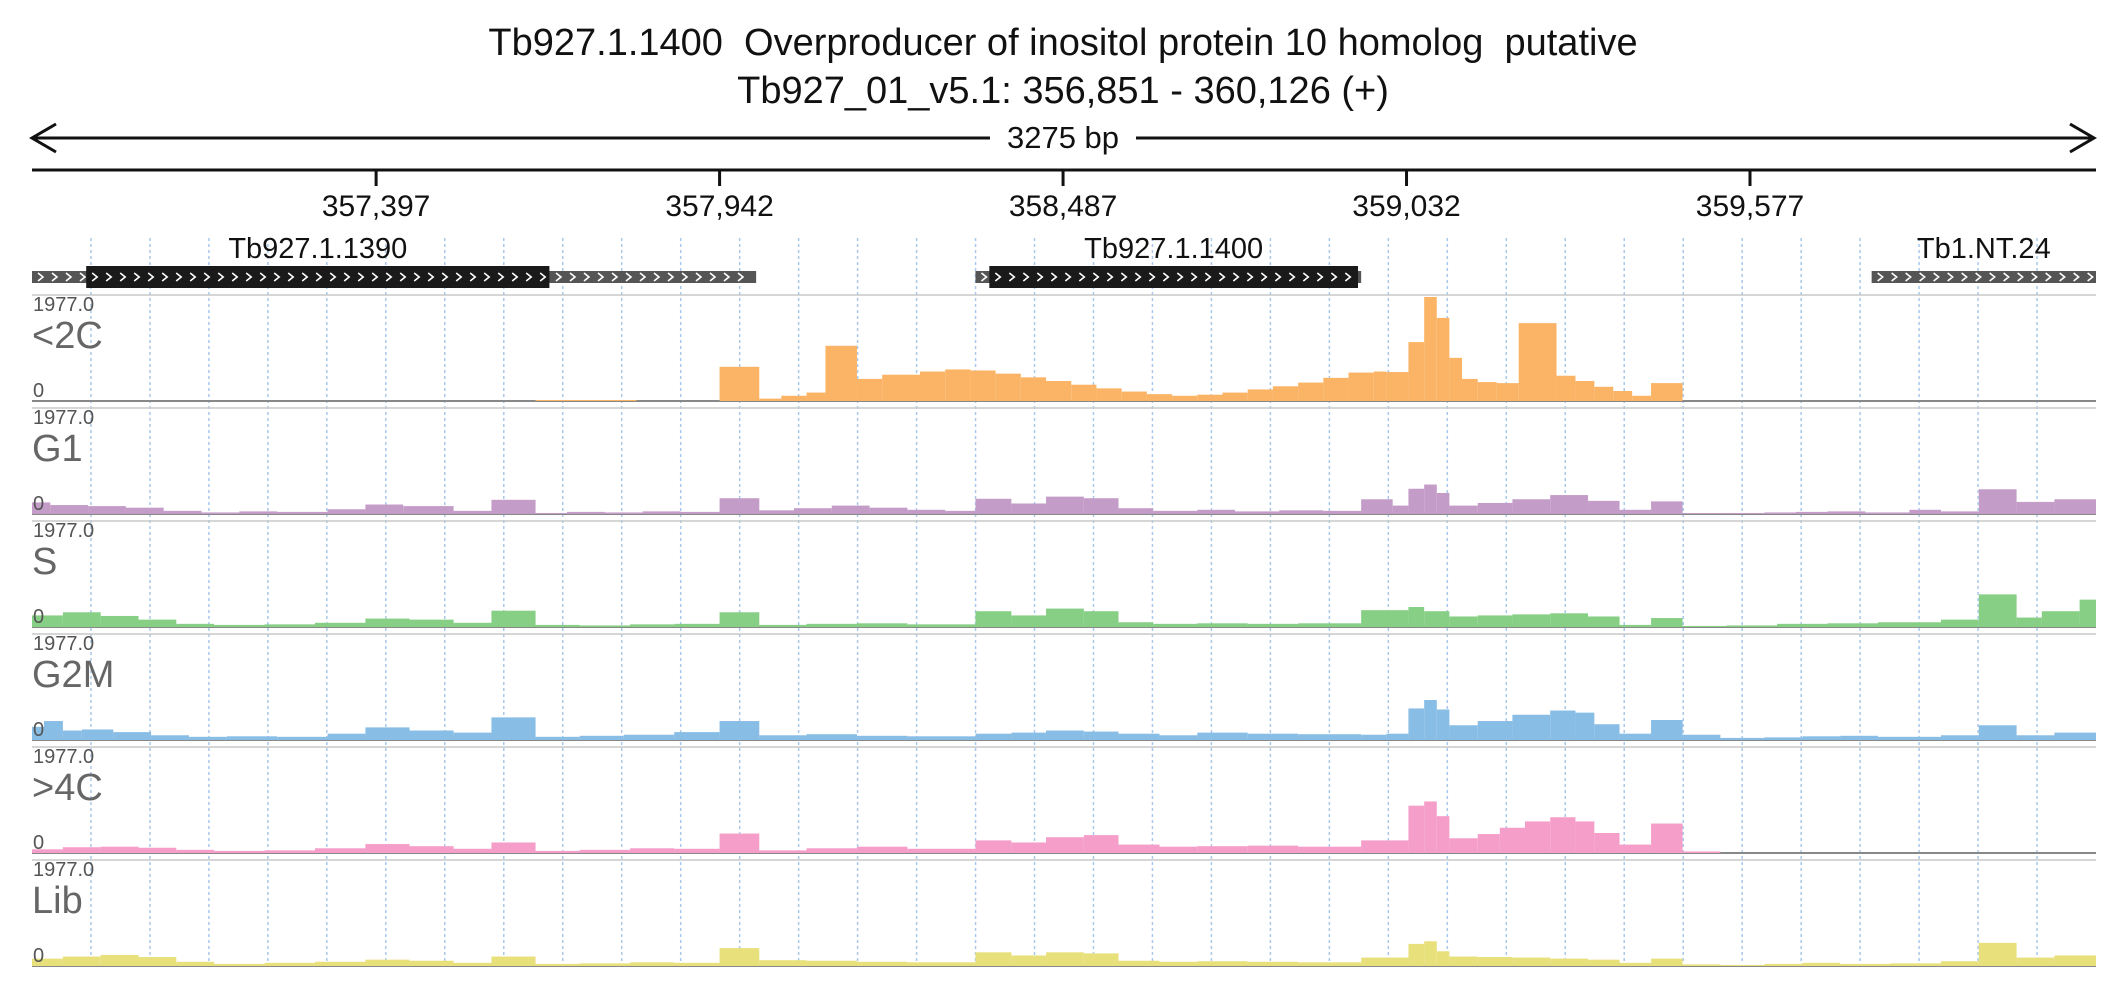  Describe the element at coordinates (319, 277) in the screenshot. I see `strand-chevrons` at that location.